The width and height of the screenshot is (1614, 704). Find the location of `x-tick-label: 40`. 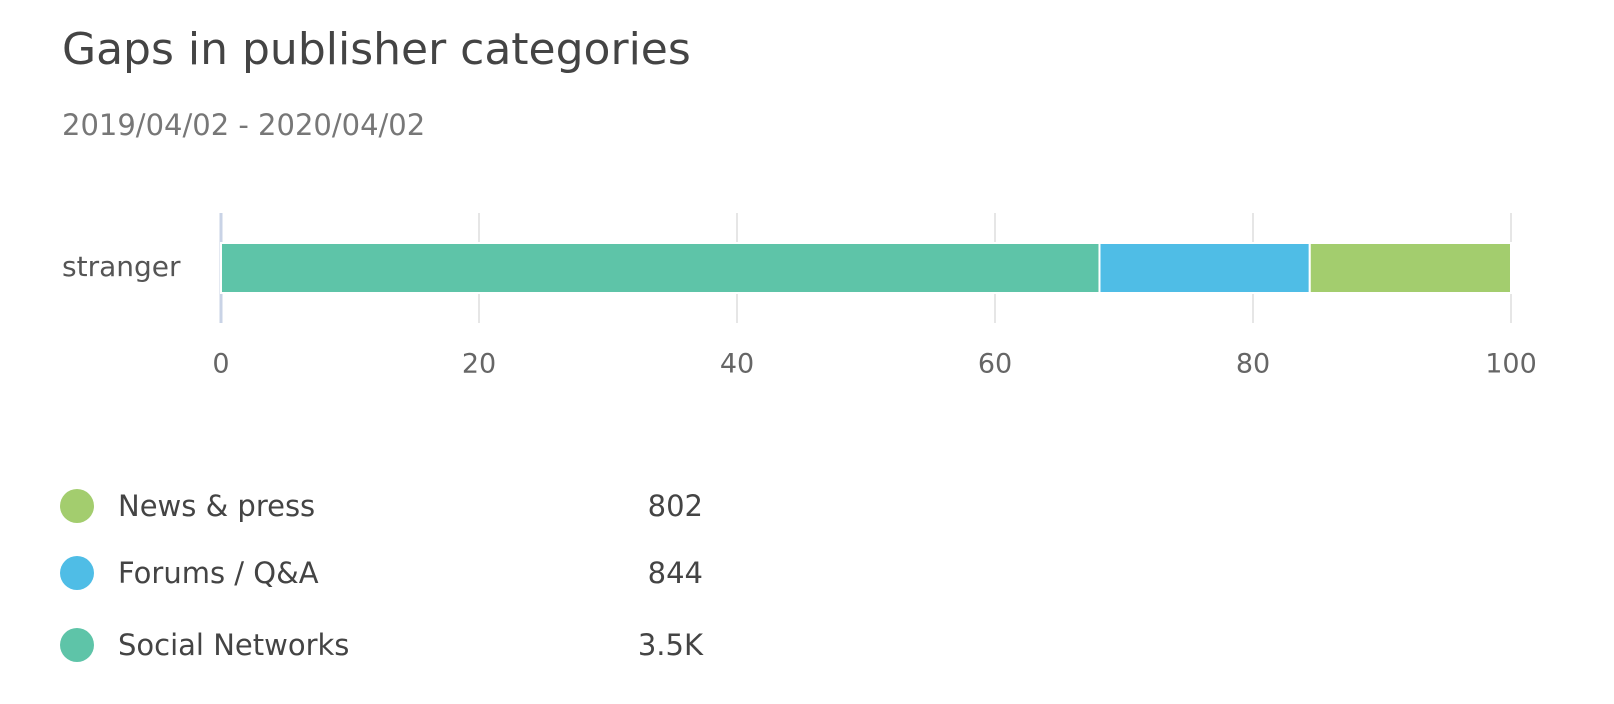

x-tick-label: 40 is located at coordinates (737, 364).